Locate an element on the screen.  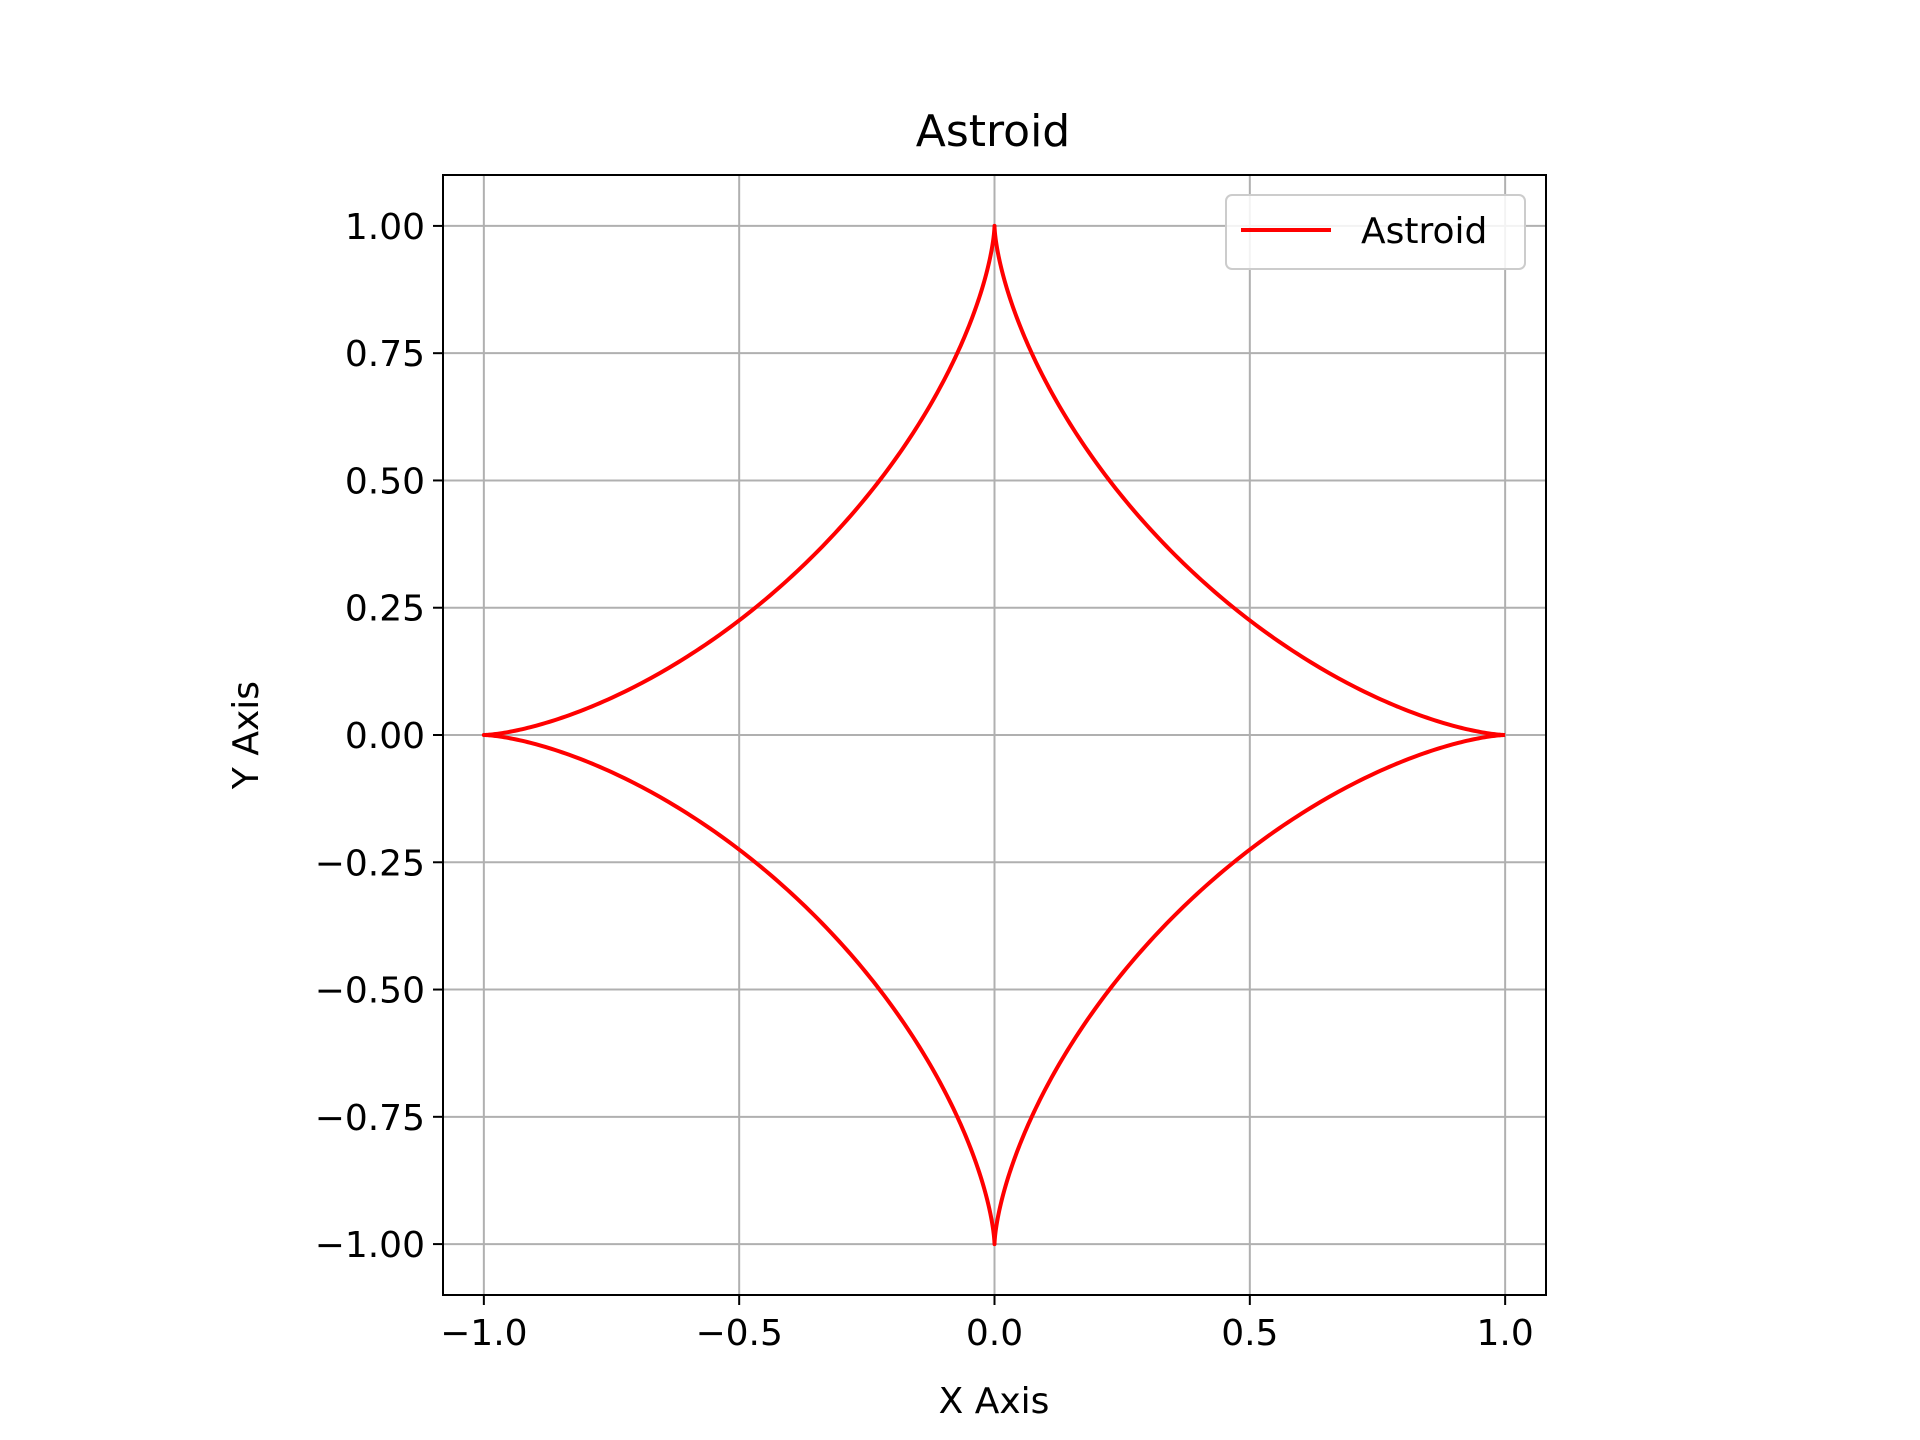
y-tick-label: 0.50 is located at coordinates (385, 481).